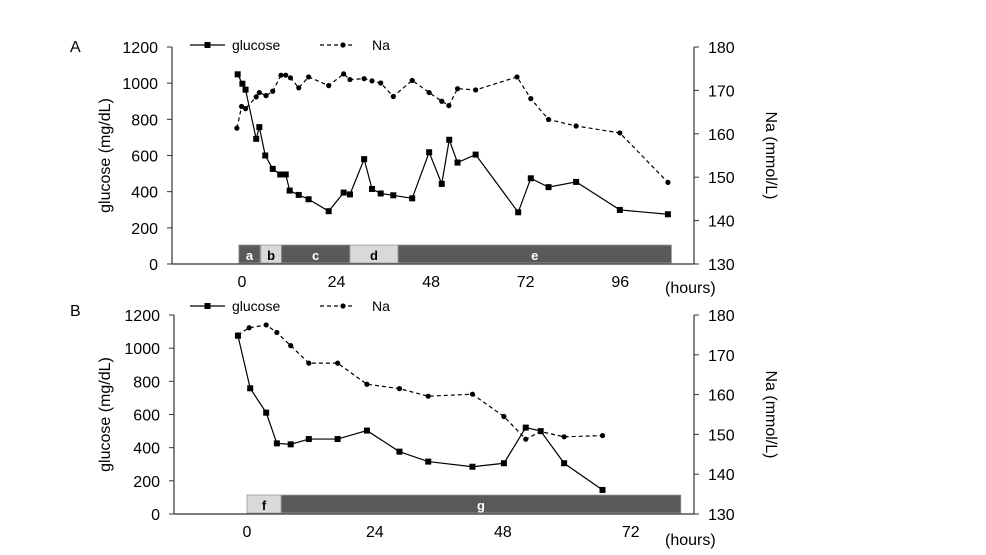 The width and height of the screenshot is (986, 555). Describe the element at coordinates (770, 155) in the screenshot. I see `y-axis-label-right: Na (mmol/L)` at that location.